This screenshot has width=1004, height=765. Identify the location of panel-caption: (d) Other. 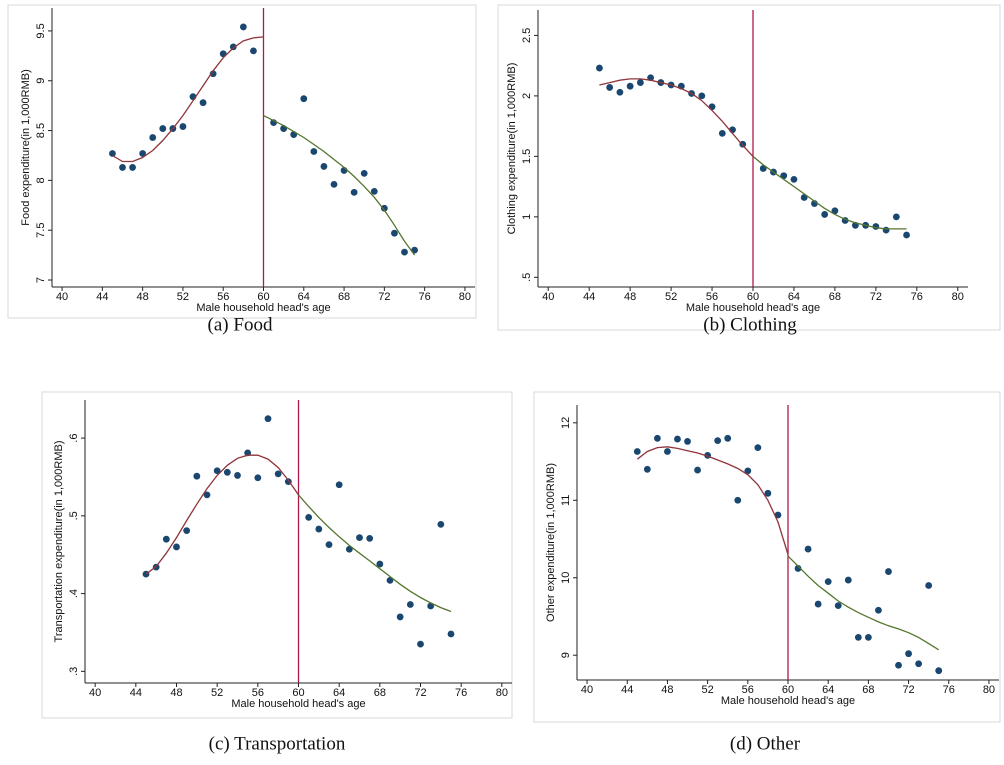
(765, 743).